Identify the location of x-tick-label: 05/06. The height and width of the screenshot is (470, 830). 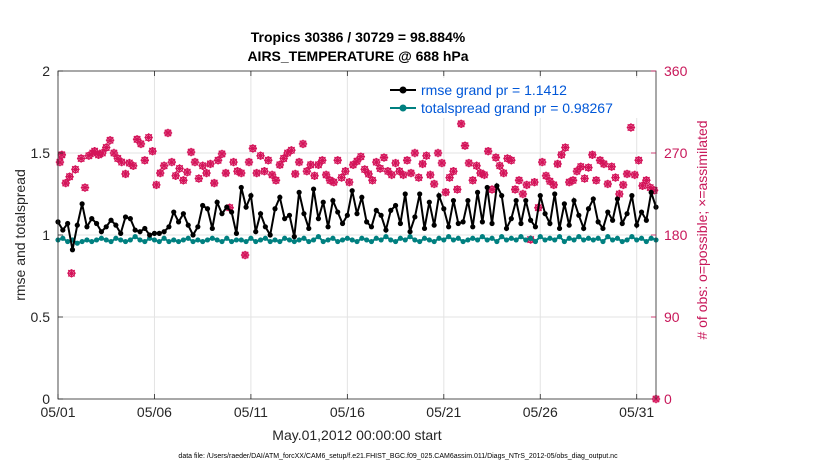
(154, 412).